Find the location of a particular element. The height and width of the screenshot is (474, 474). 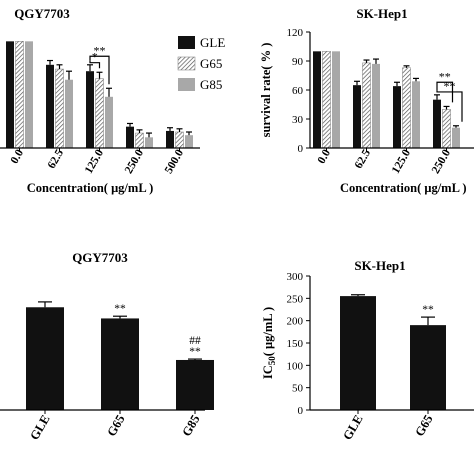

legend-label-g65: G65 is located at coordinates (211, 63).